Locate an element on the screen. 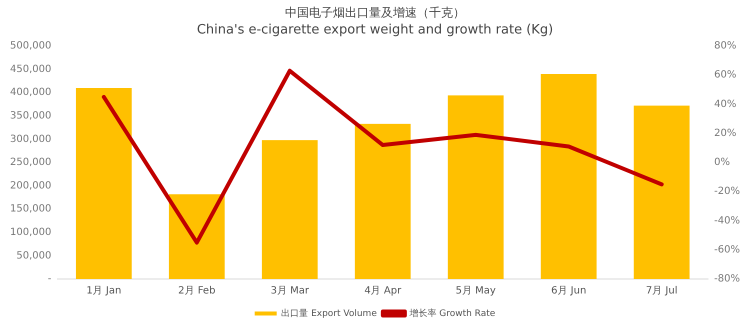 The image size is (750, 328). y2-tick-label: 0% is located at coordinates (722, 162).